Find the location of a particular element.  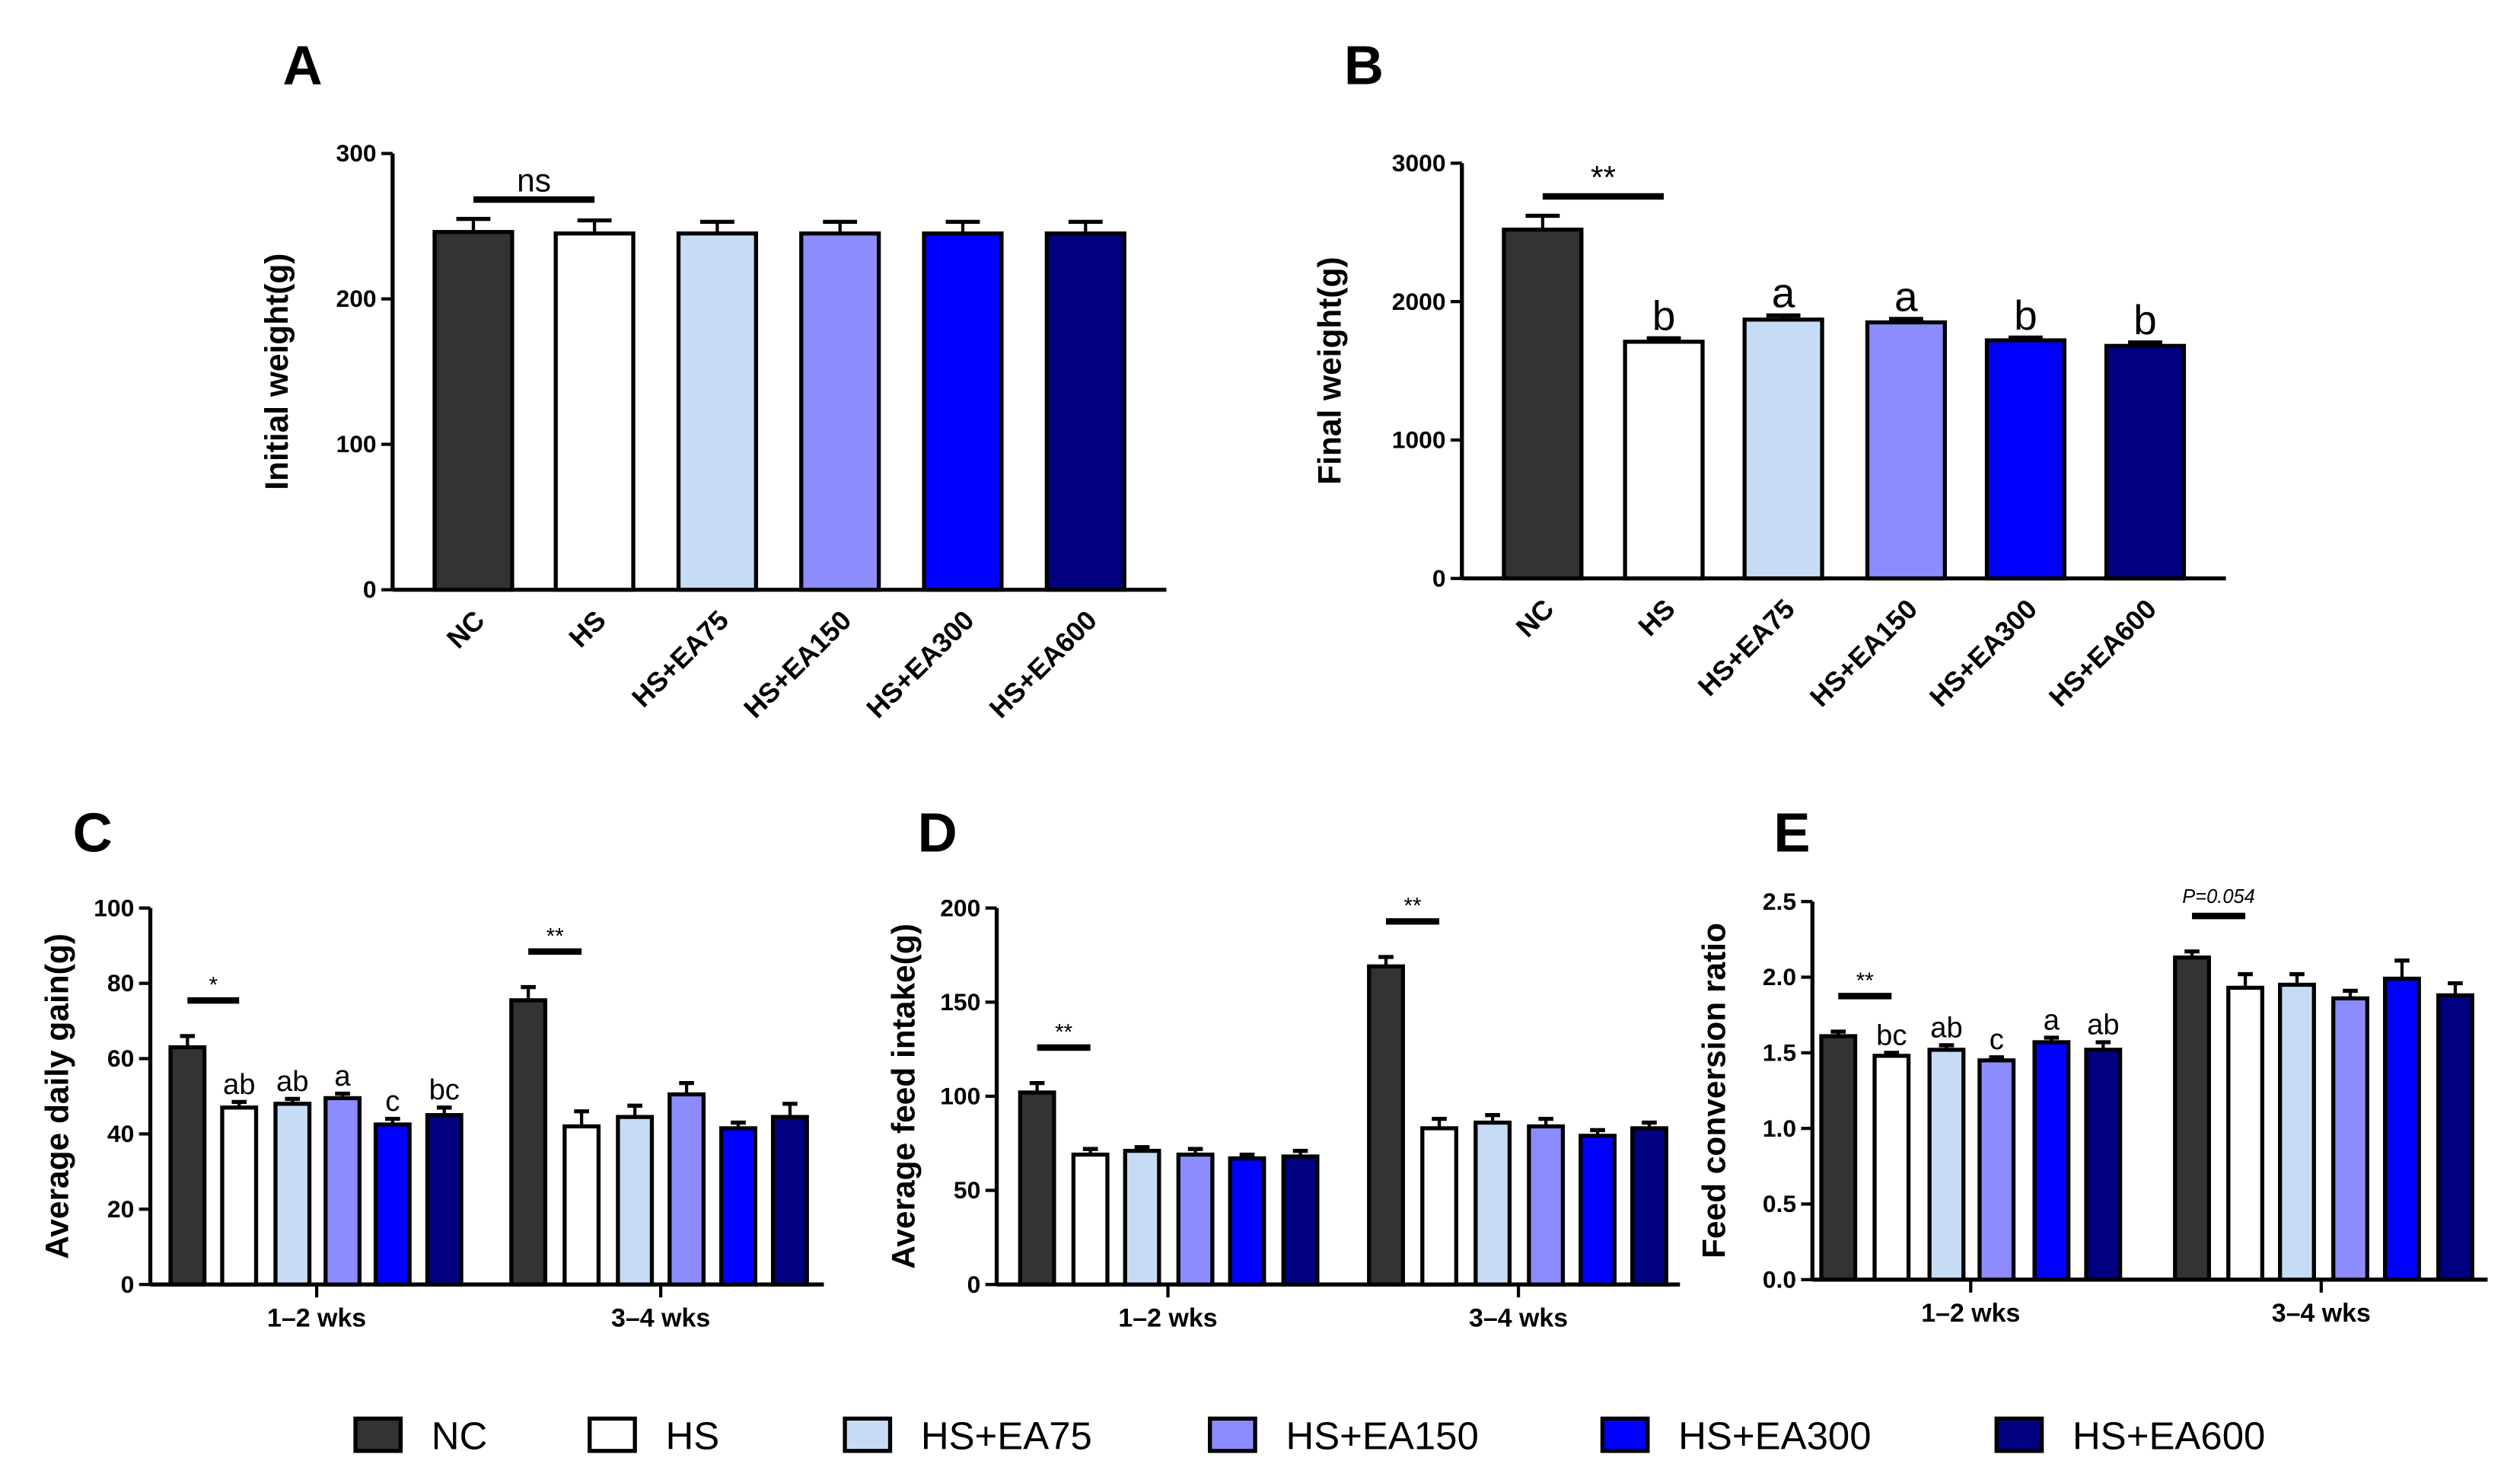

panel-label: E is located at coordinates (1791, 832).